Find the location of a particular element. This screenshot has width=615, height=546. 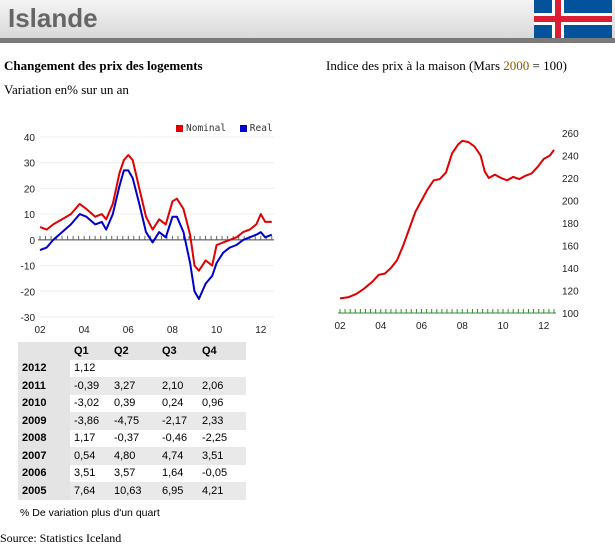

value-cell: -0,39 is located at coordinates (90, 386).